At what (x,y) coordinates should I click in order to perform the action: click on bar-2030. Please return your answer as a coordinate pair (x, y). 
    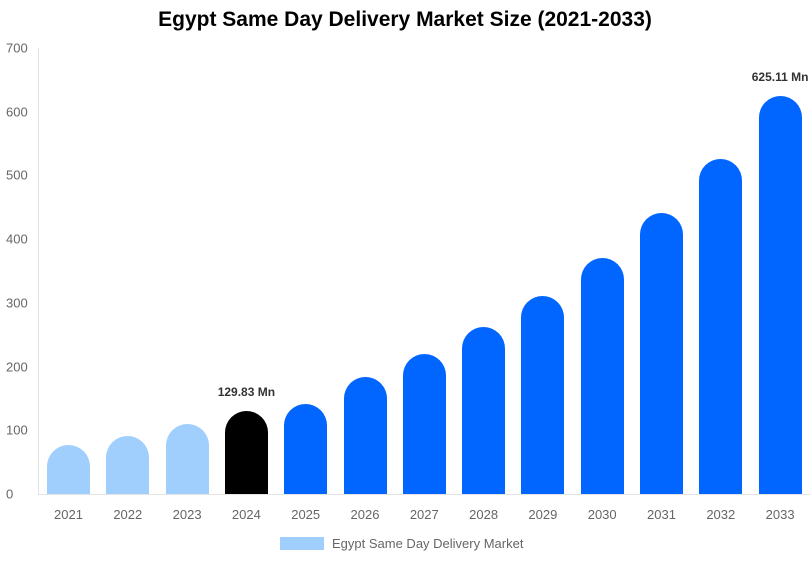
    Looking at the image, I should click on (602, 376).